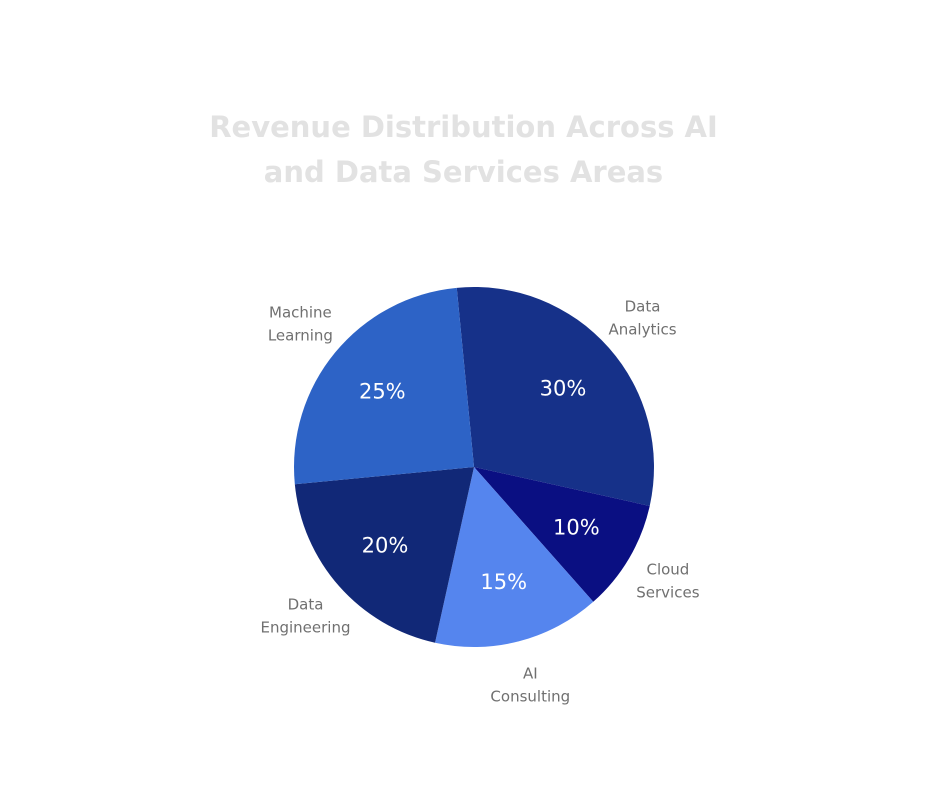 This screenshot has height=809, width=927. I want to click on slice-value-label-cloud-services: 10%, so click(576, 527).